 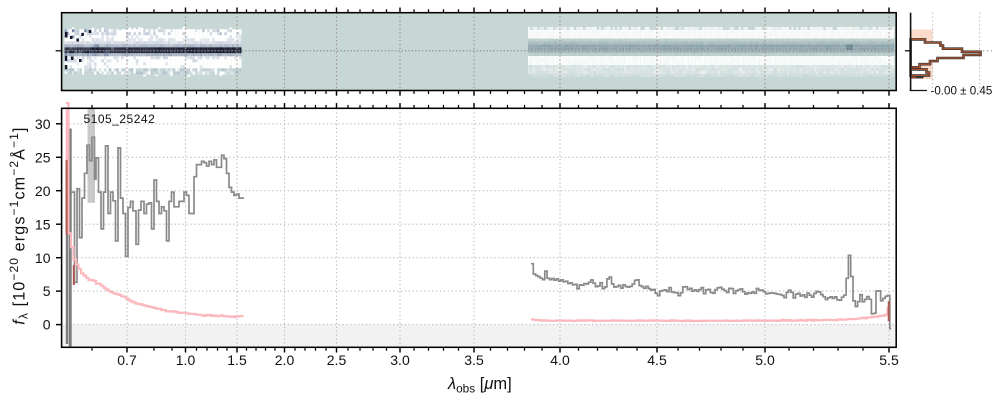 I want to click on svg-text: 10, so click(x=43, y=258).